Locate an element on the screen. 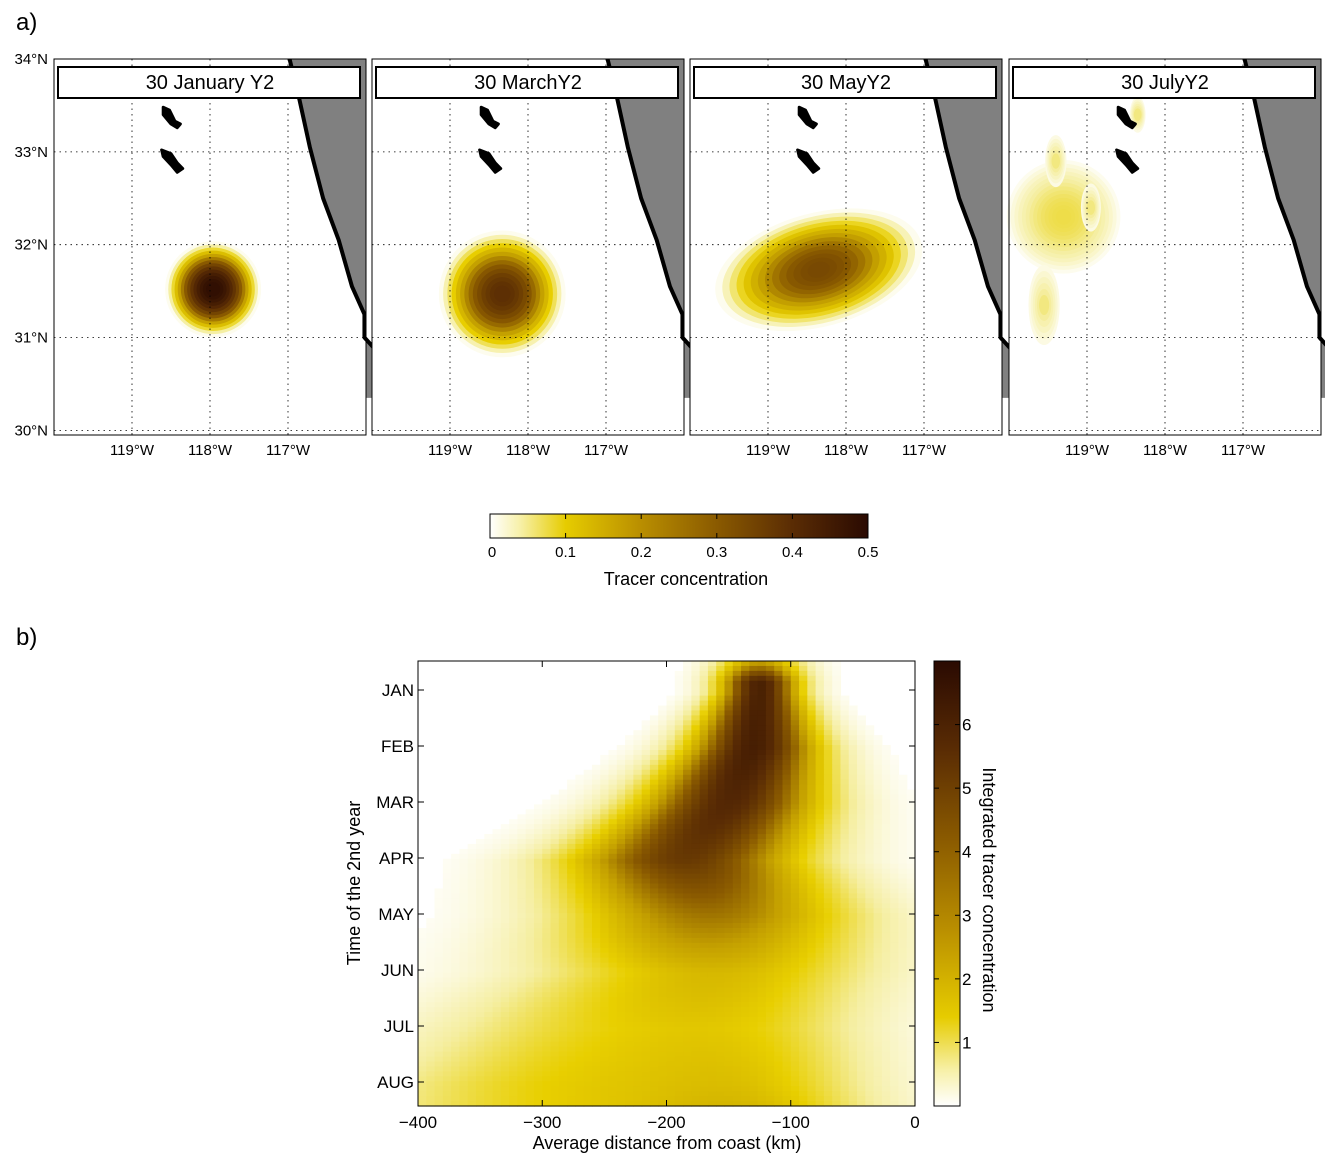 The width and height of the screenshot is (1325, 1153). month-tick-label: MAY is located at coordinates (396, 914).